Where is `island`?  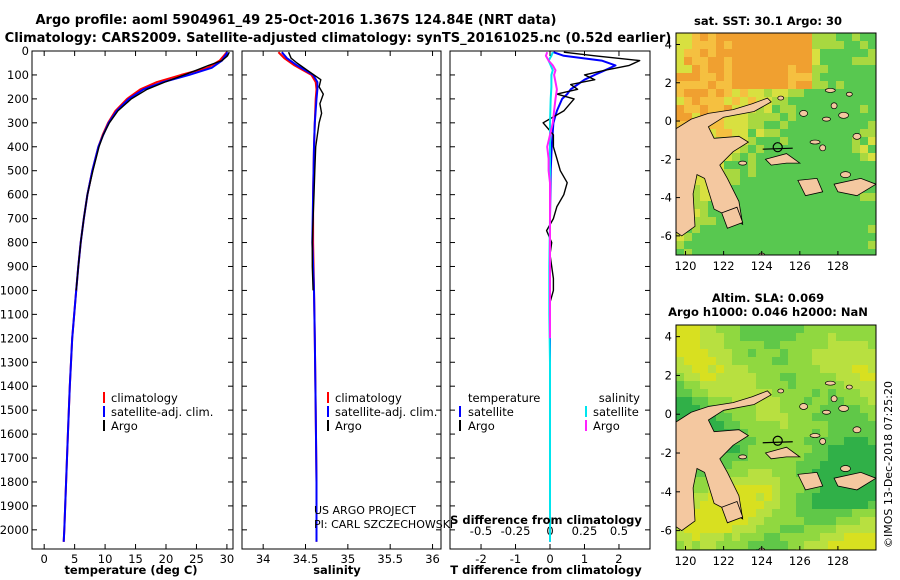 island is located at coordinates (743, 457).